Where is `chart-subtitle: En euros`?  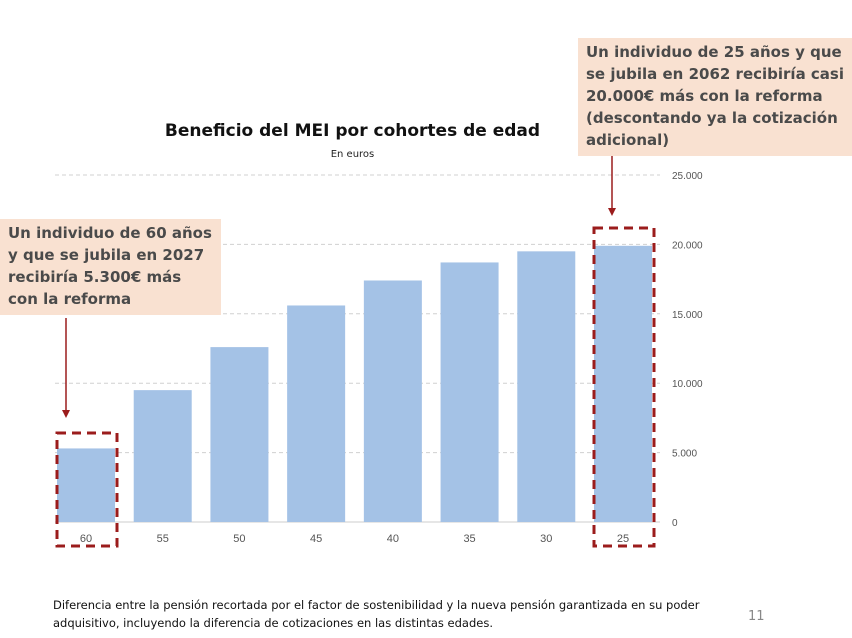
chart-subtitle: En euros is located at coordinates (352, 154).